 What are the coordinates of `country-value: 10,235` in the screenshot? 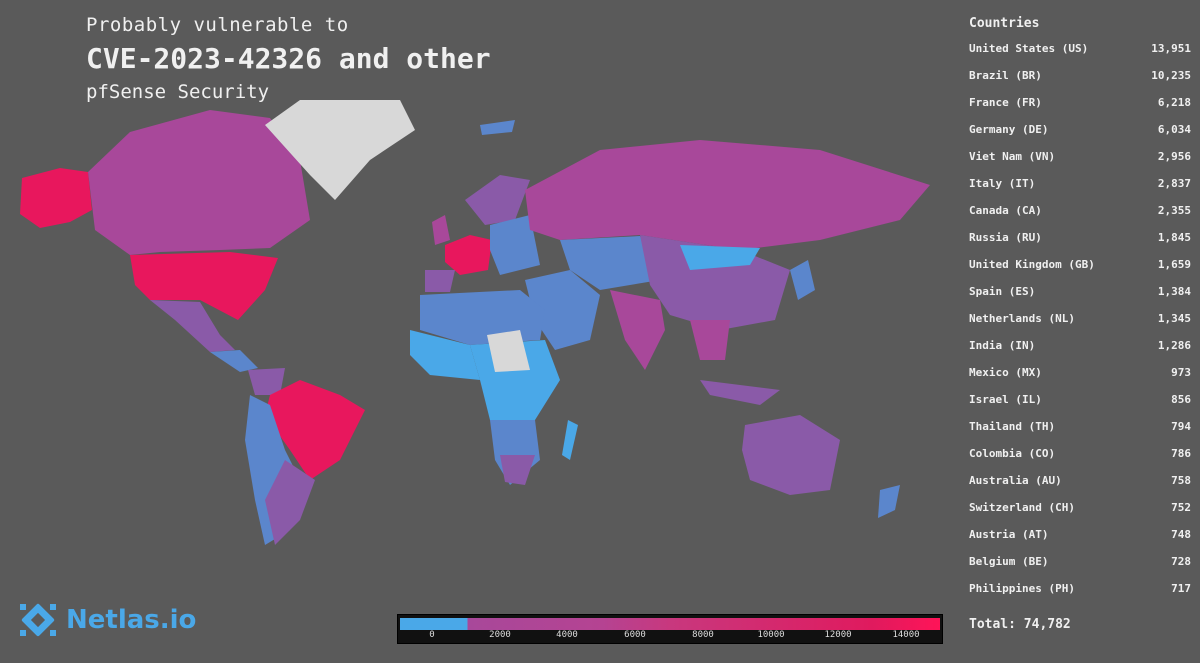 It's located at (1171, 75).